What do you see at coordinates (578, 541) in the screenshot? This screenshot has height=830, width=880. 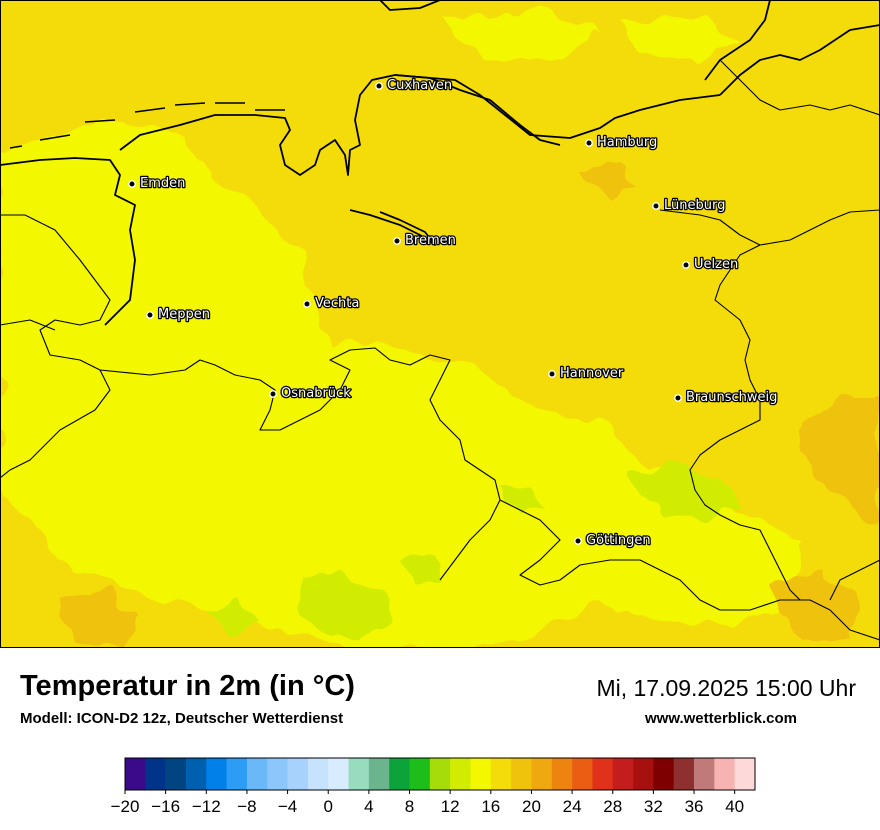 I see `city-dot-göttingen` at bounding box center [578, 541].